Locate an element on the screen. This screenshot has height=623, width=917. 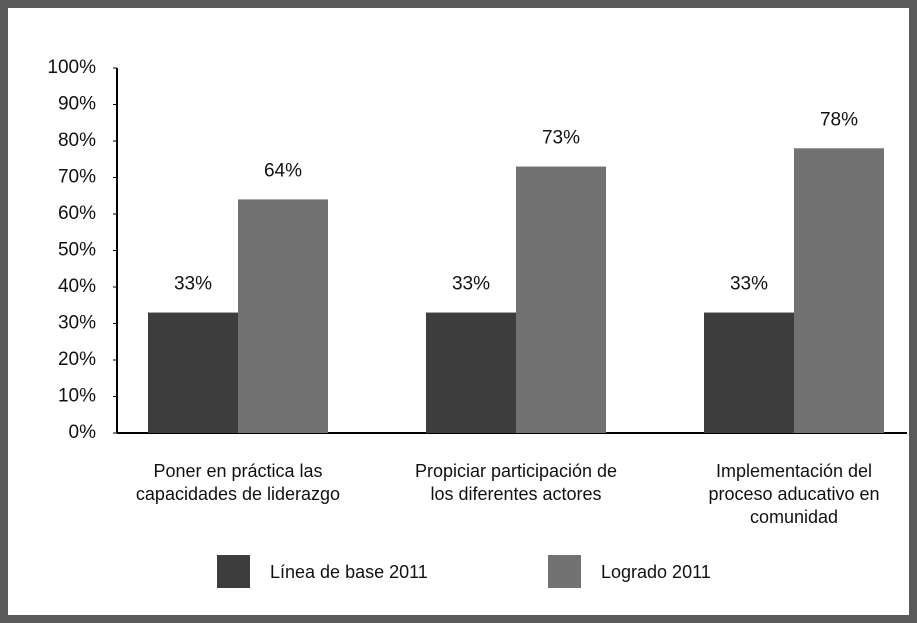
y-tick-label: 100% is located at coordinates (71, 67).